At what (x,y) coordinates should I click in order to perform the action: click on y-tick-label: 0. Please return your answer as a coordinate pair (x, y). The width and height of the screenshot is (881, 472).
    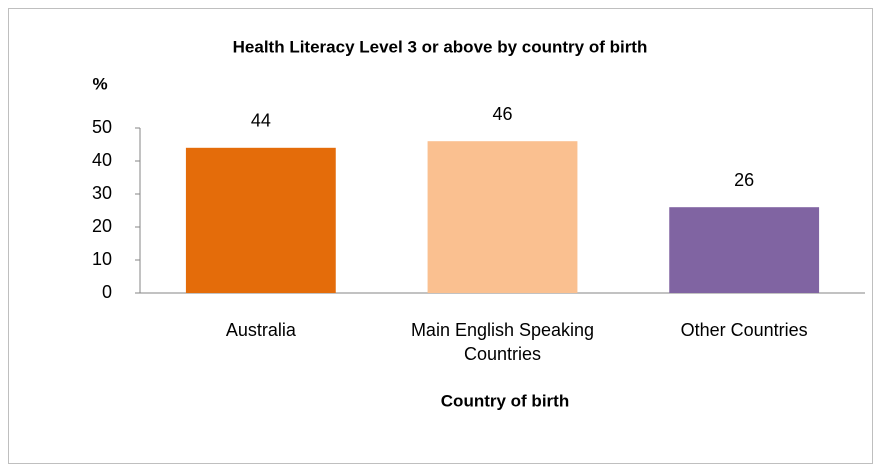
    Looking at the image, I should click on (107, 292).